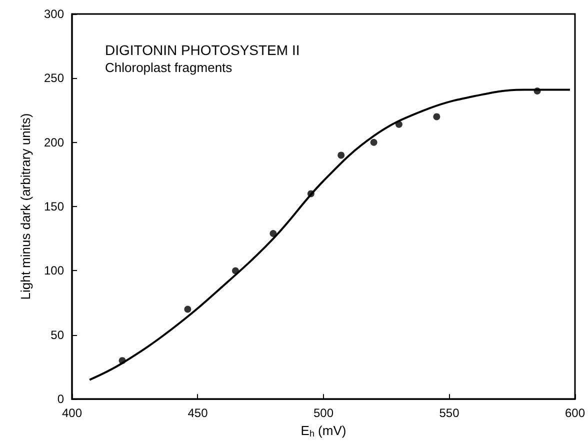 Image resolution: width=588 pixels, height=443 pixels. I want to click on text: Chloroplast fragments, so click(169, 67).